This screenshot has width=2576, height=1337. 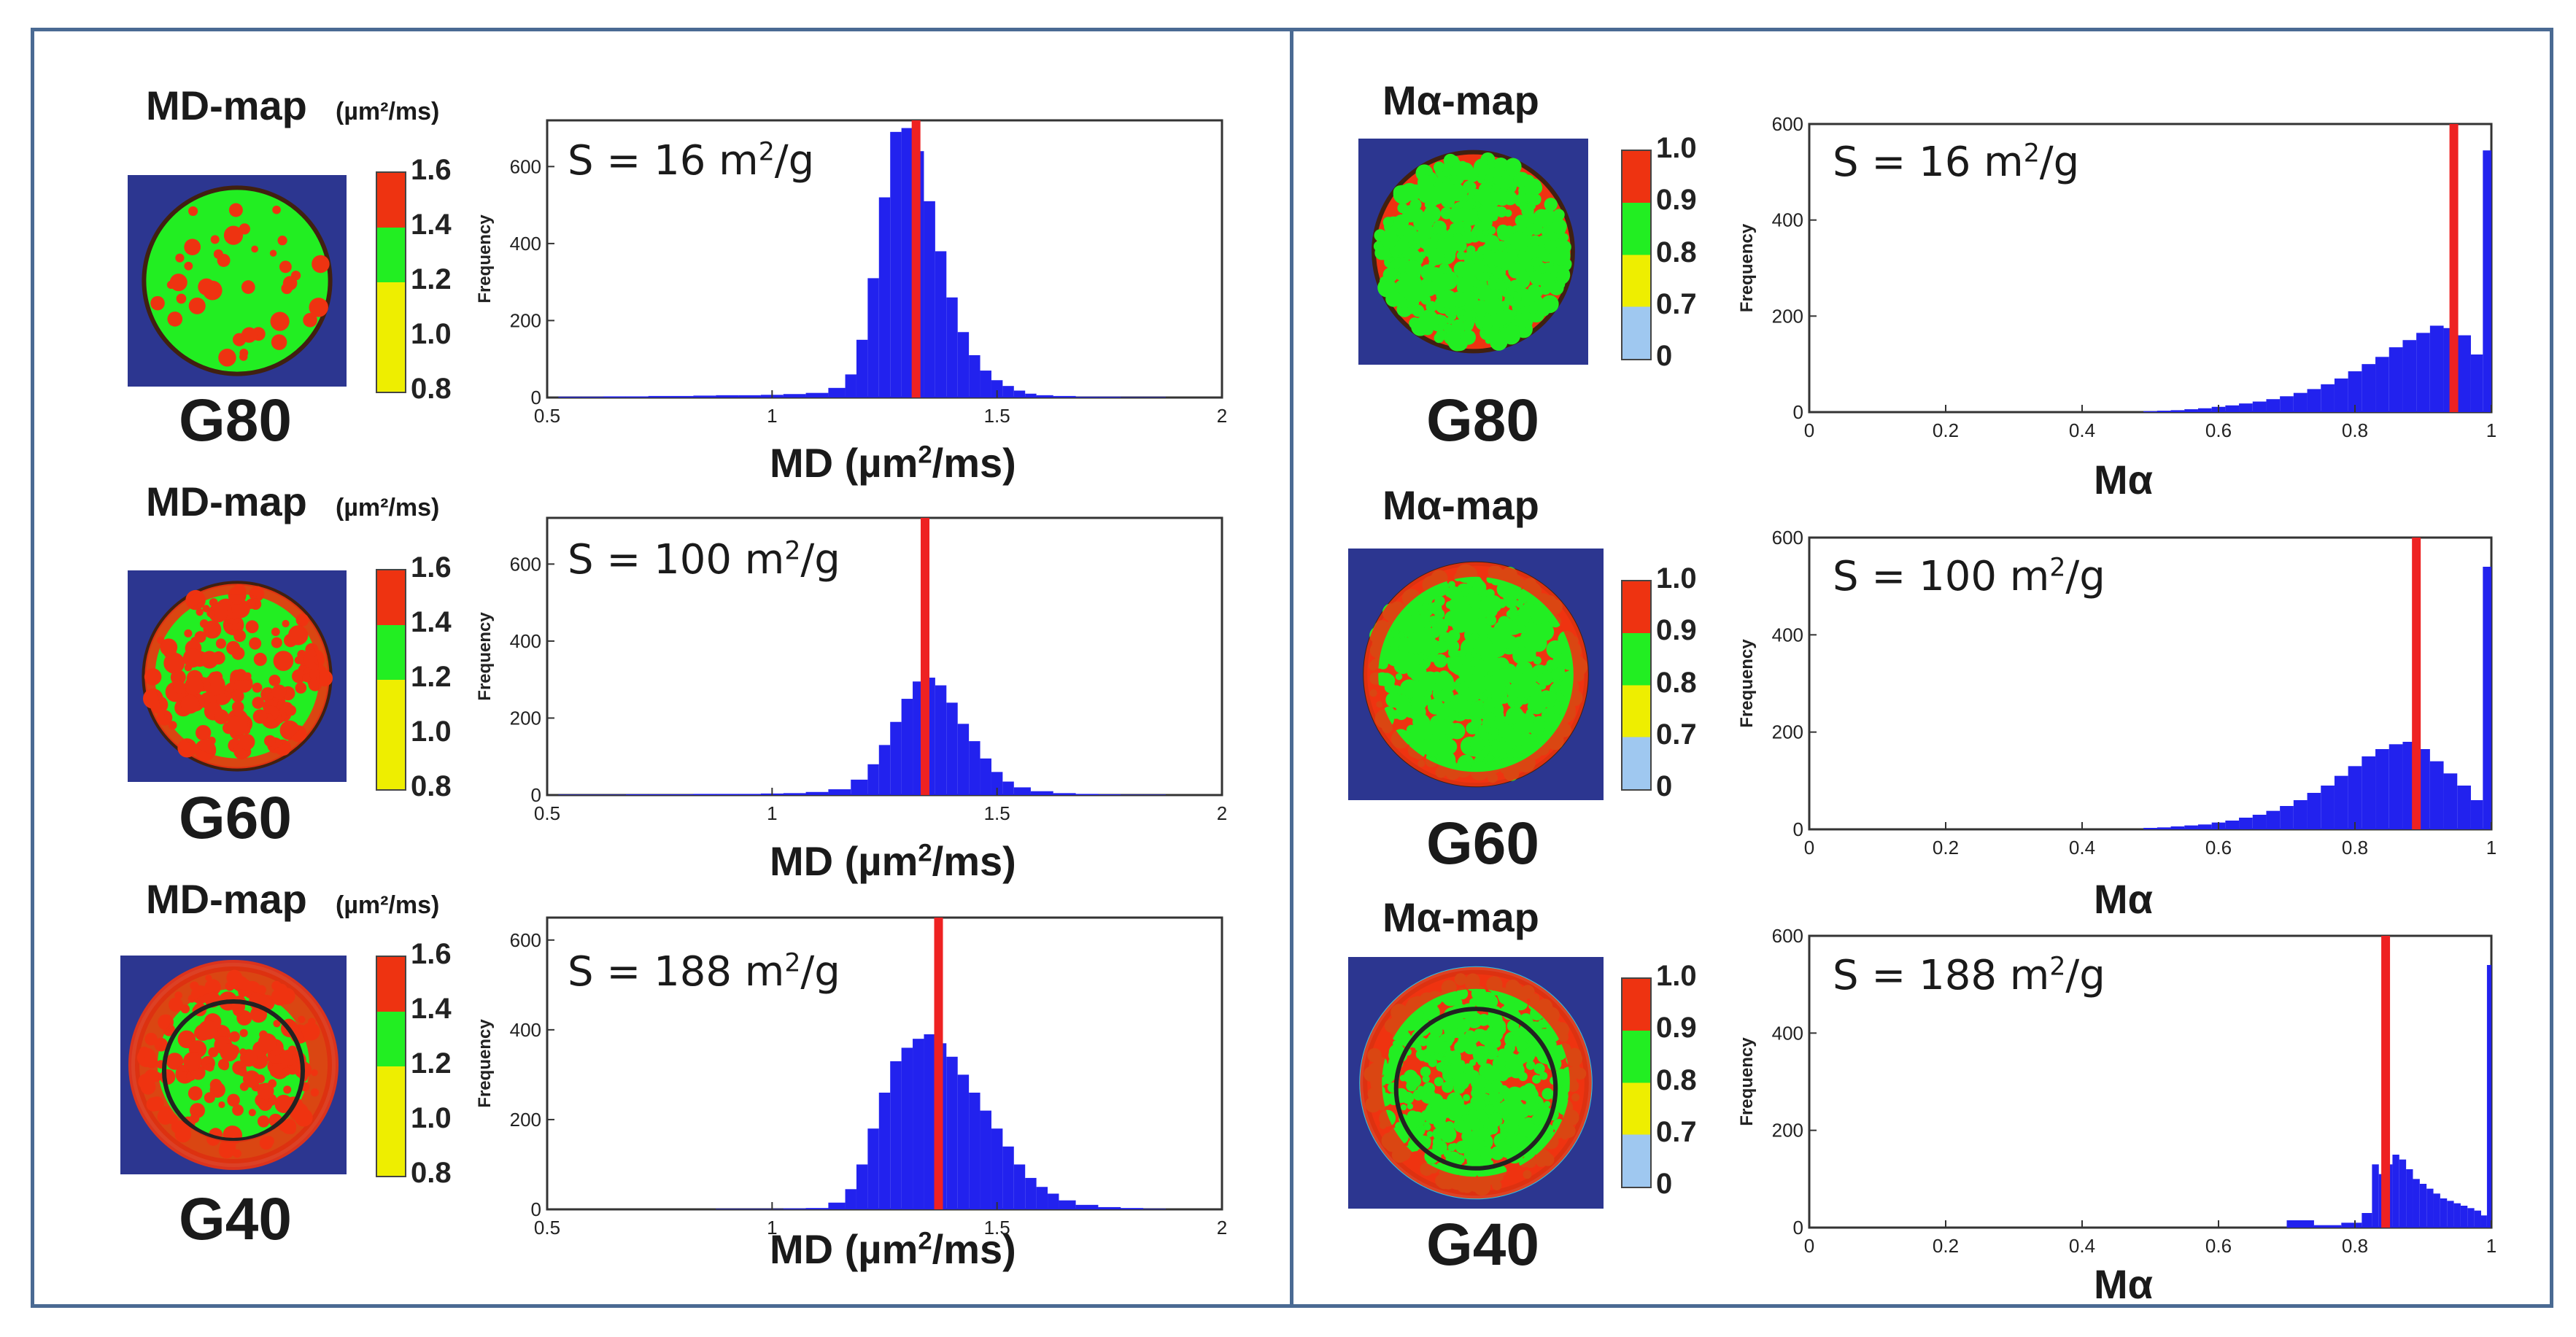 I want to click on left-g80-colorbar-tick: 1.2, so click(x=431, y=279).